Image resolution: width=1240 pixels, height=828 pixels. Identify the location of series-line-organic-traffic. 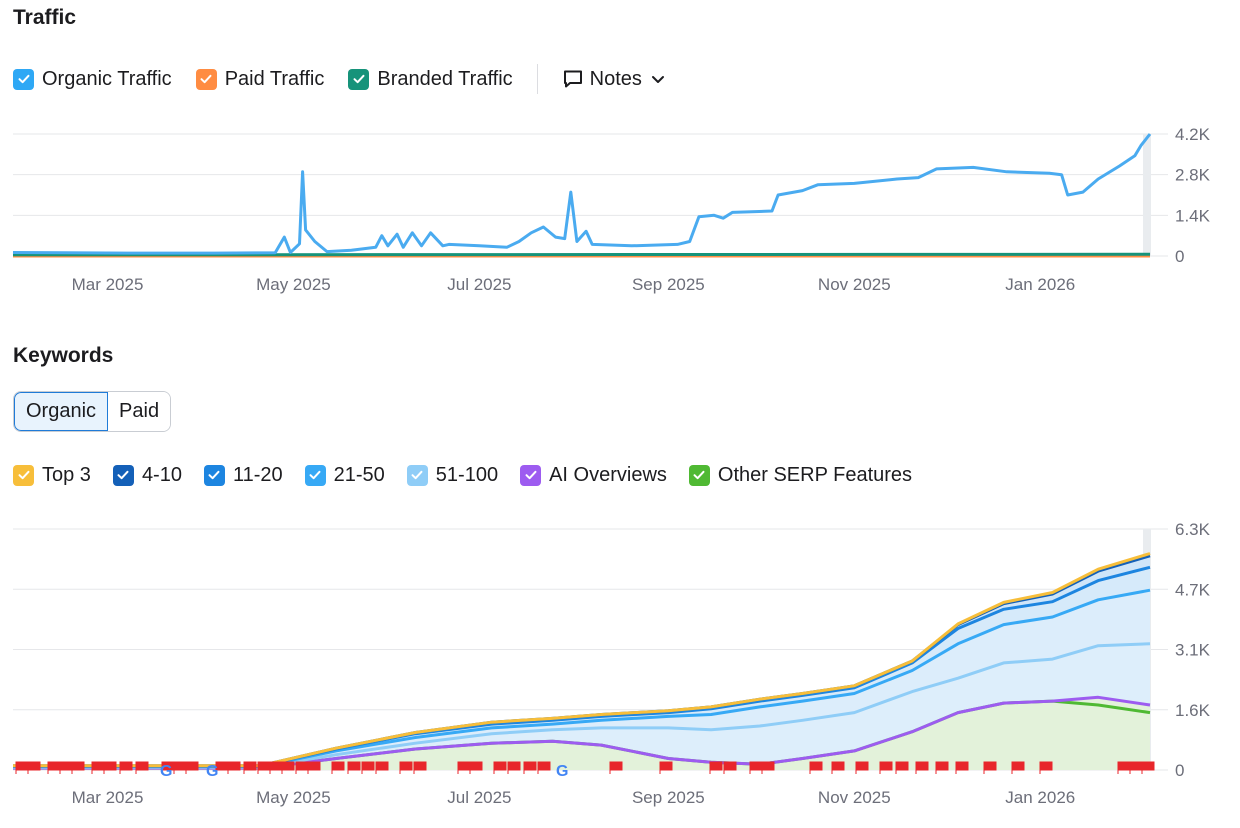
(582, 194).